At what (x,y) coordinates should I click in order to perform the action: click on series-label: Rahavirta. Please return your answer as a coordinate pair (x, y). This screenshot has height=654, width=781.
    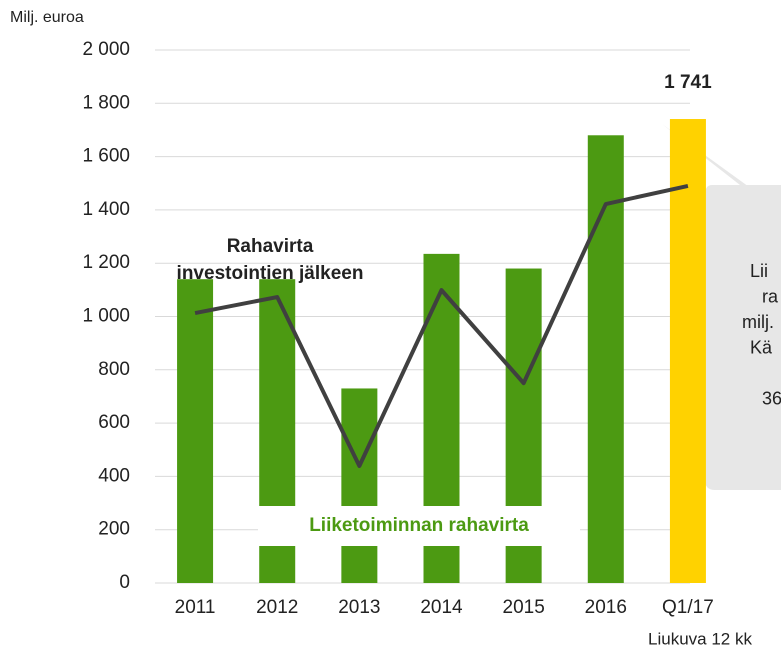
    Looking at the image, I should click on (270, 246).